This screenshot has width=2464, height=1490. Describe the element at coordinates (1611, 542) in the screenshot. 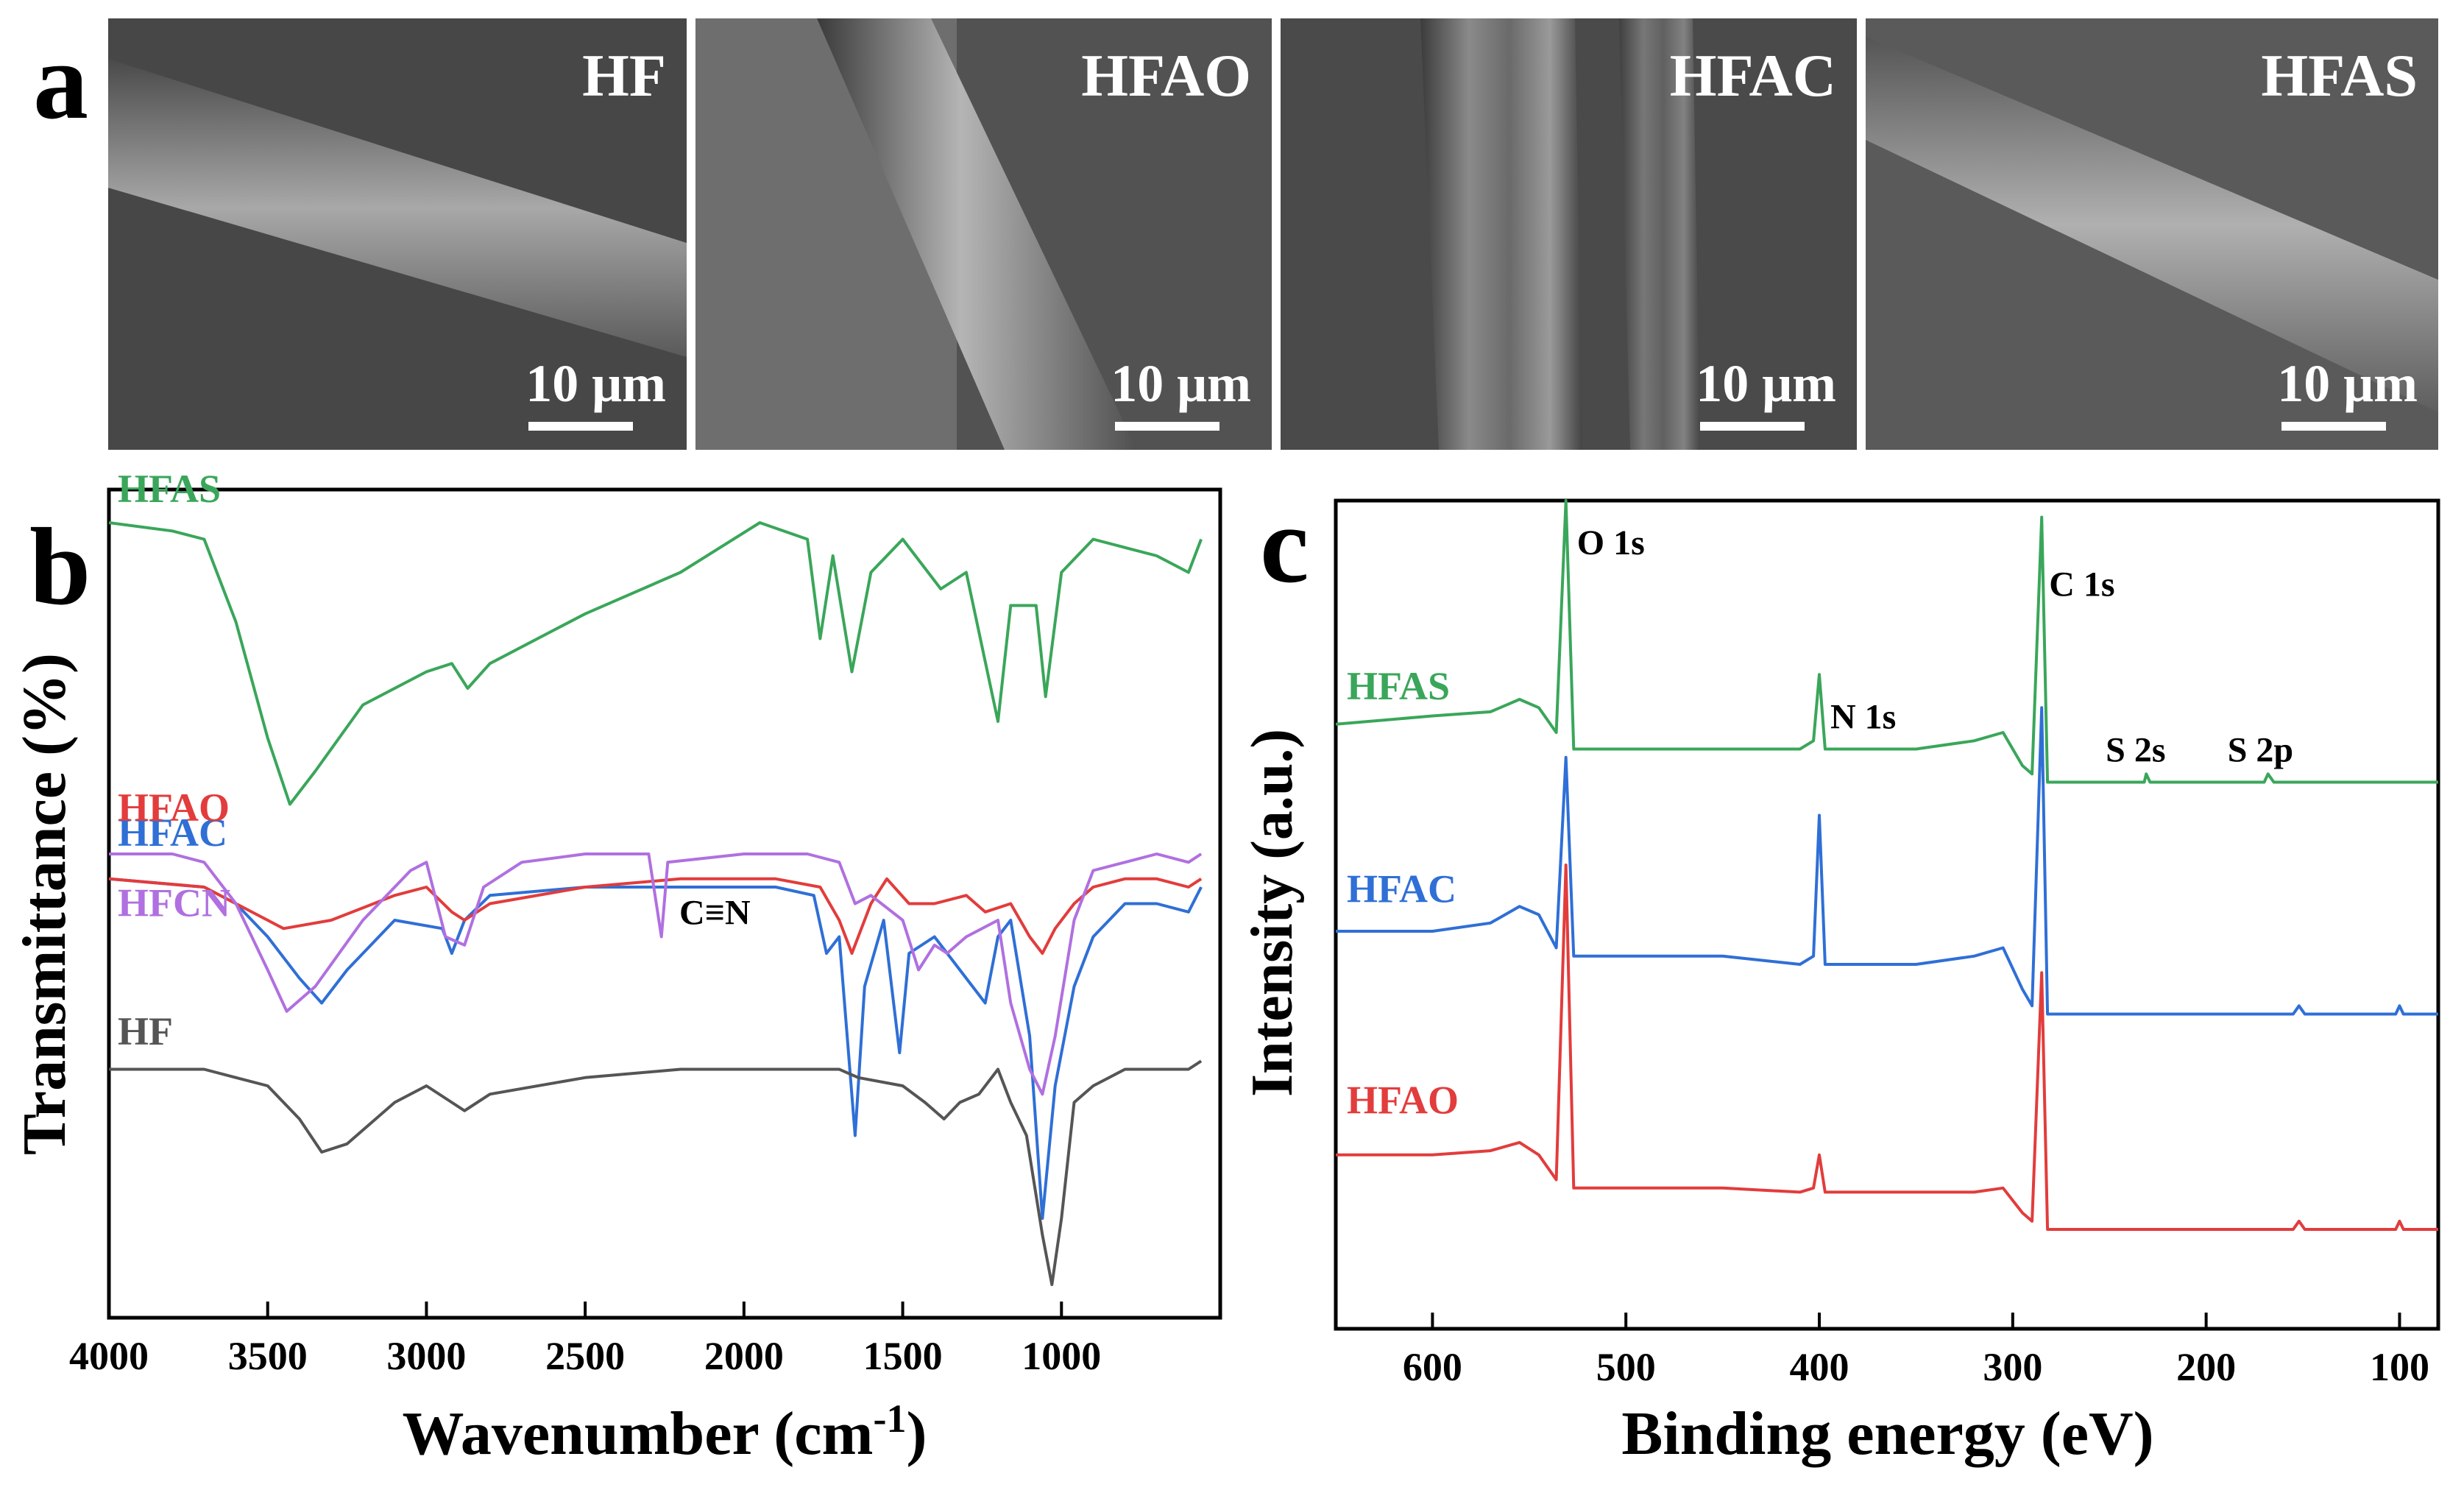

I see `peak-annotation: O 1s` at that location.